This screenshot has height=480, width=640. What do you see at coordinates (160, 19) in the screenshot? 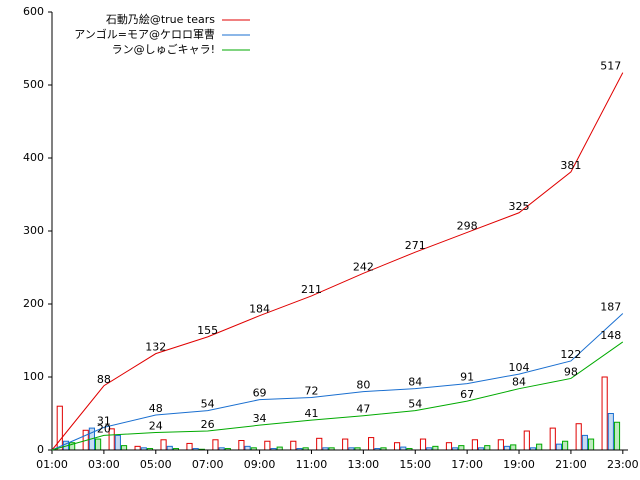
I see `legend-label: 石動乃絵@true tears` at bounding box center [160, 19].